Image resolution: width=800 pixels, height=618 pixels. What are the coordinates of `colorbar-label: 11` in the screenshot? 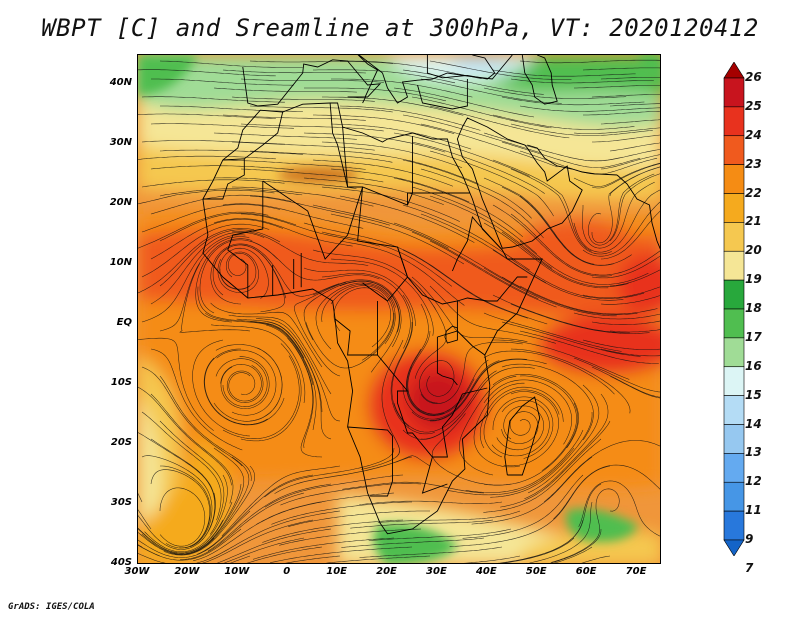 It's located at (753, 510).